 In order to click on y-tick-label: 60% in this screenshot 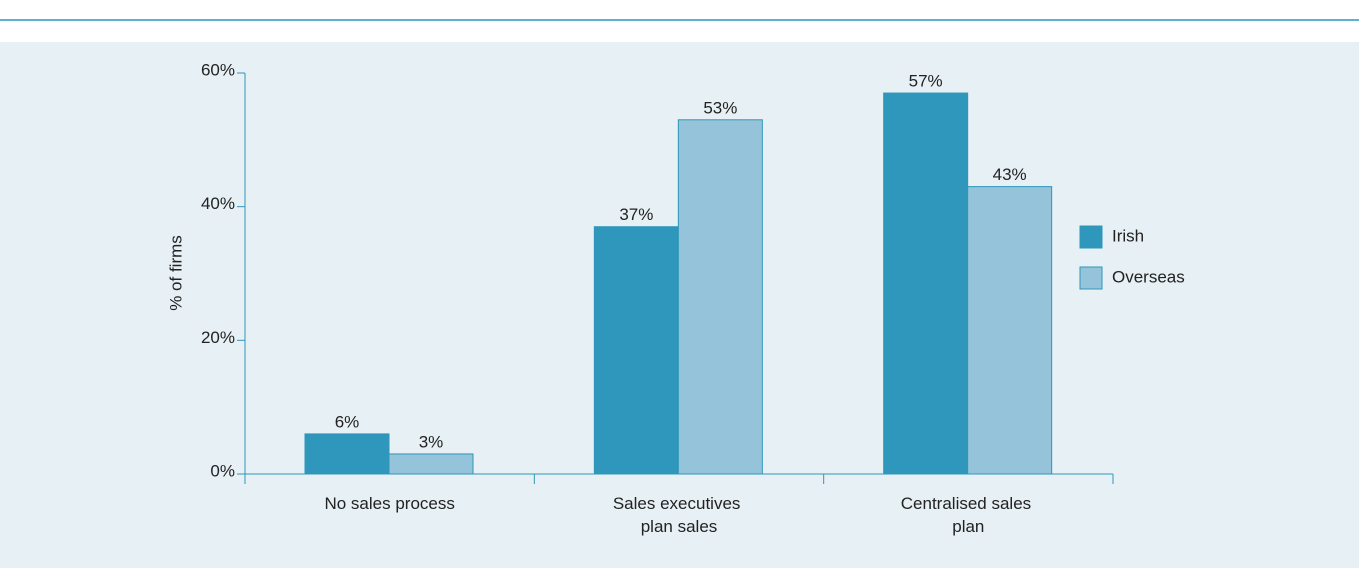, I will do `click(218, 69)`.